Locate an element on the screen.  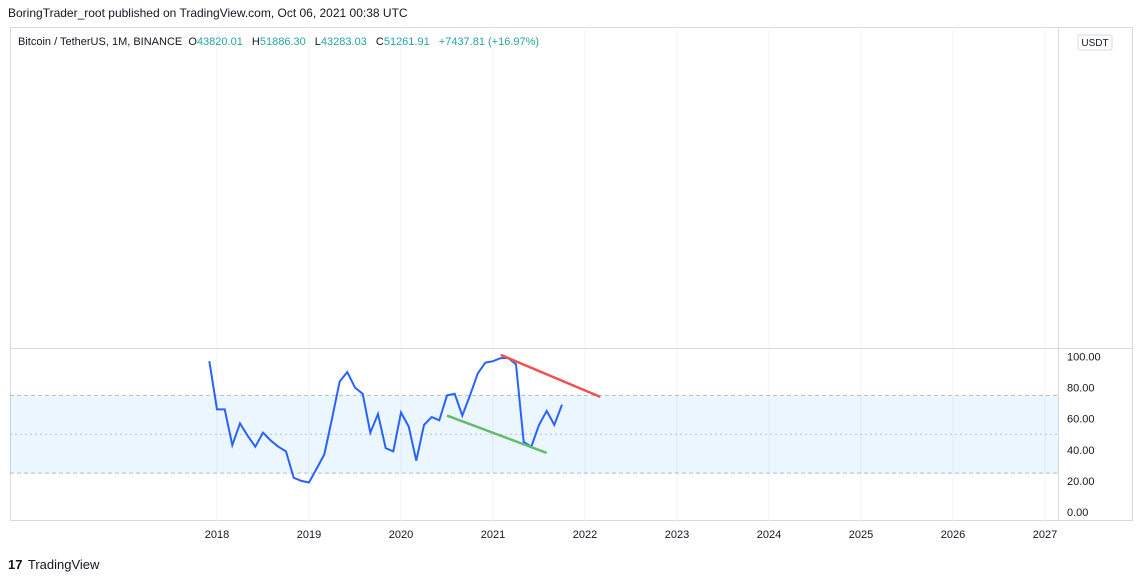
time-tick-label: 2020 is located at coordinates (401, 535).